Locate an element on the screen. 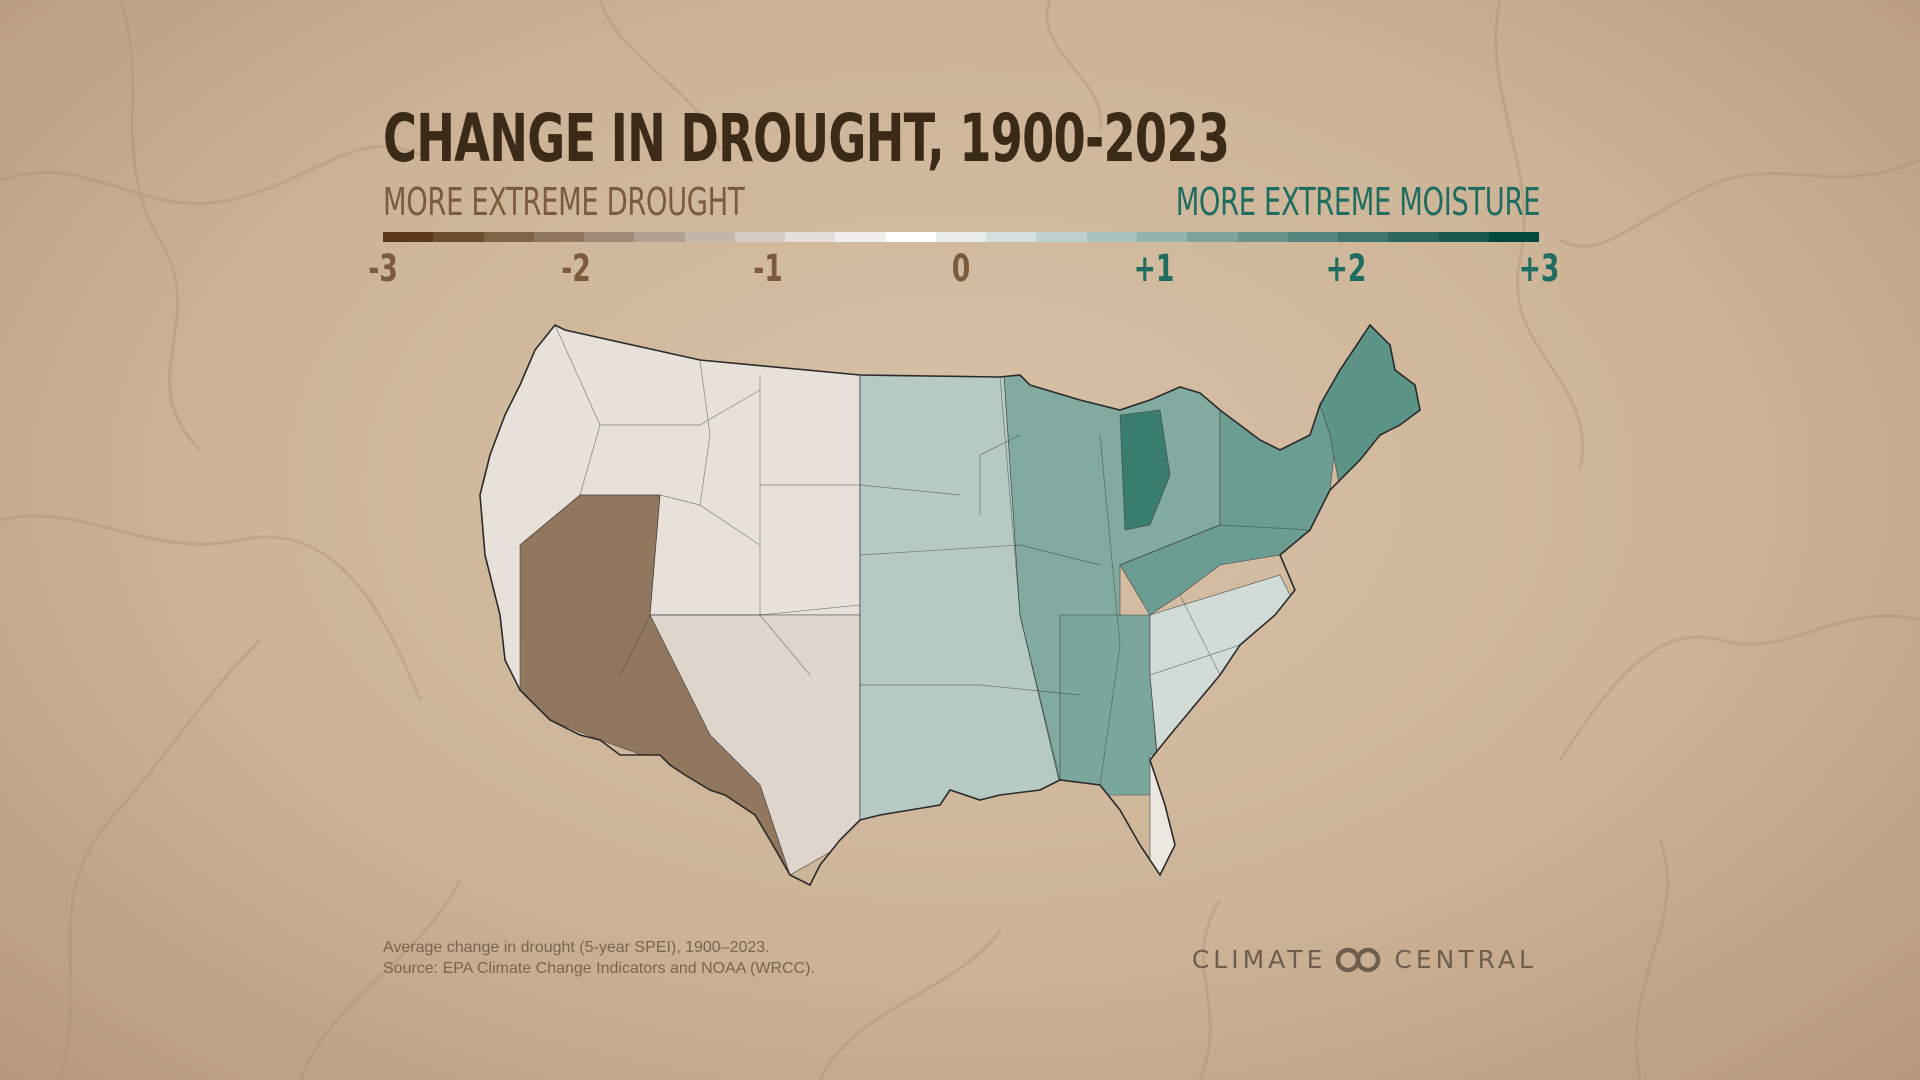  legend-tick-pos3: +3 is located at coordinates (1539, 268).